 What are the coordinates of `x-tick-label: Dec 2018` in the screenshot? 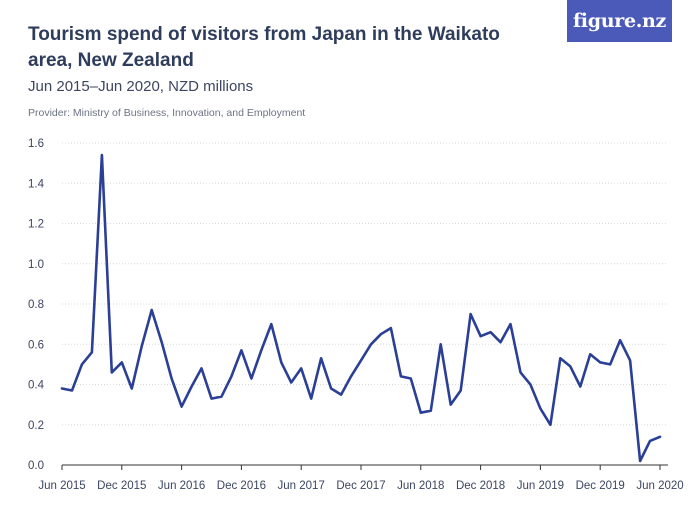 It's located at (480, 486).